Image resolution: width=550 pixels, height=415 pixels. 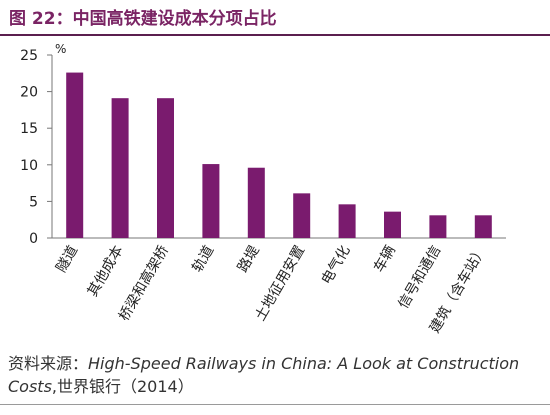 I want to click on source-prefix: 资料来源：, so click(x=48, y=363).